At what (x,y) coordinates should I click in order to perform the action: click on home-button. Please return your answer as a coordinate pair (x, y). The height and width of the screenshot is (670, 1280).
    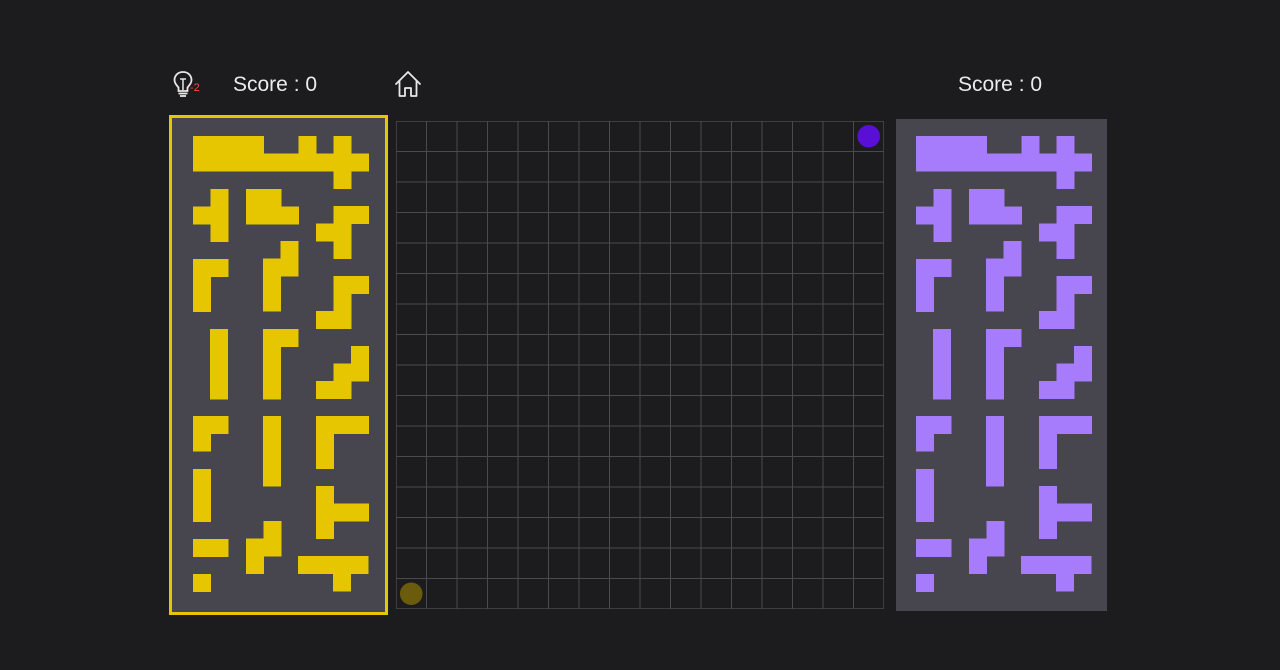
    Looking at the image, I should click on (408, 84).